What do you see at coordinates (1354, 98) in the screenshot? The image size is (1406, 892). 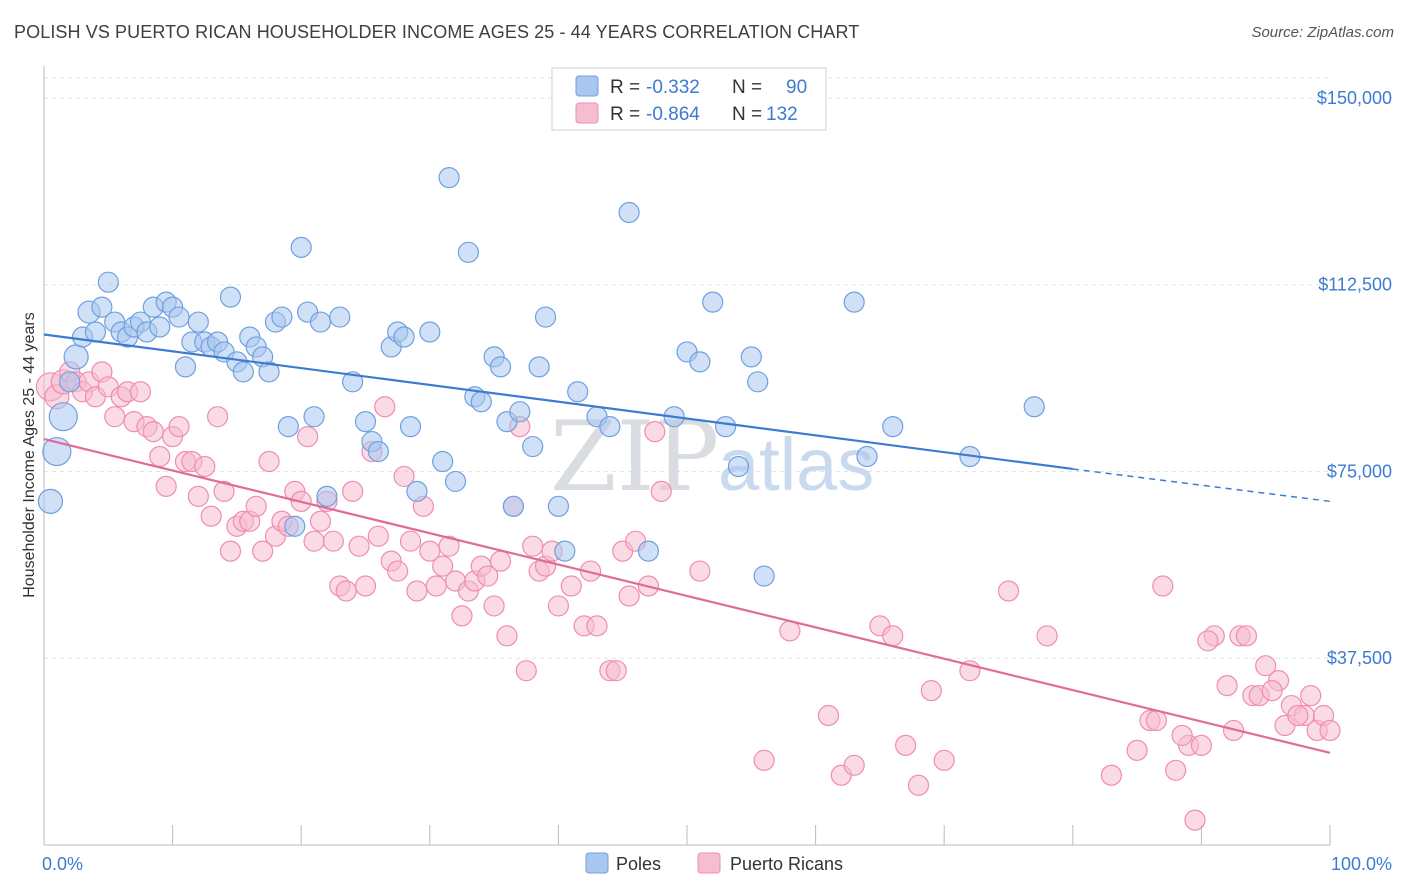 I see `y-tick-label: $150,000` at bounding box center [1354, 98].